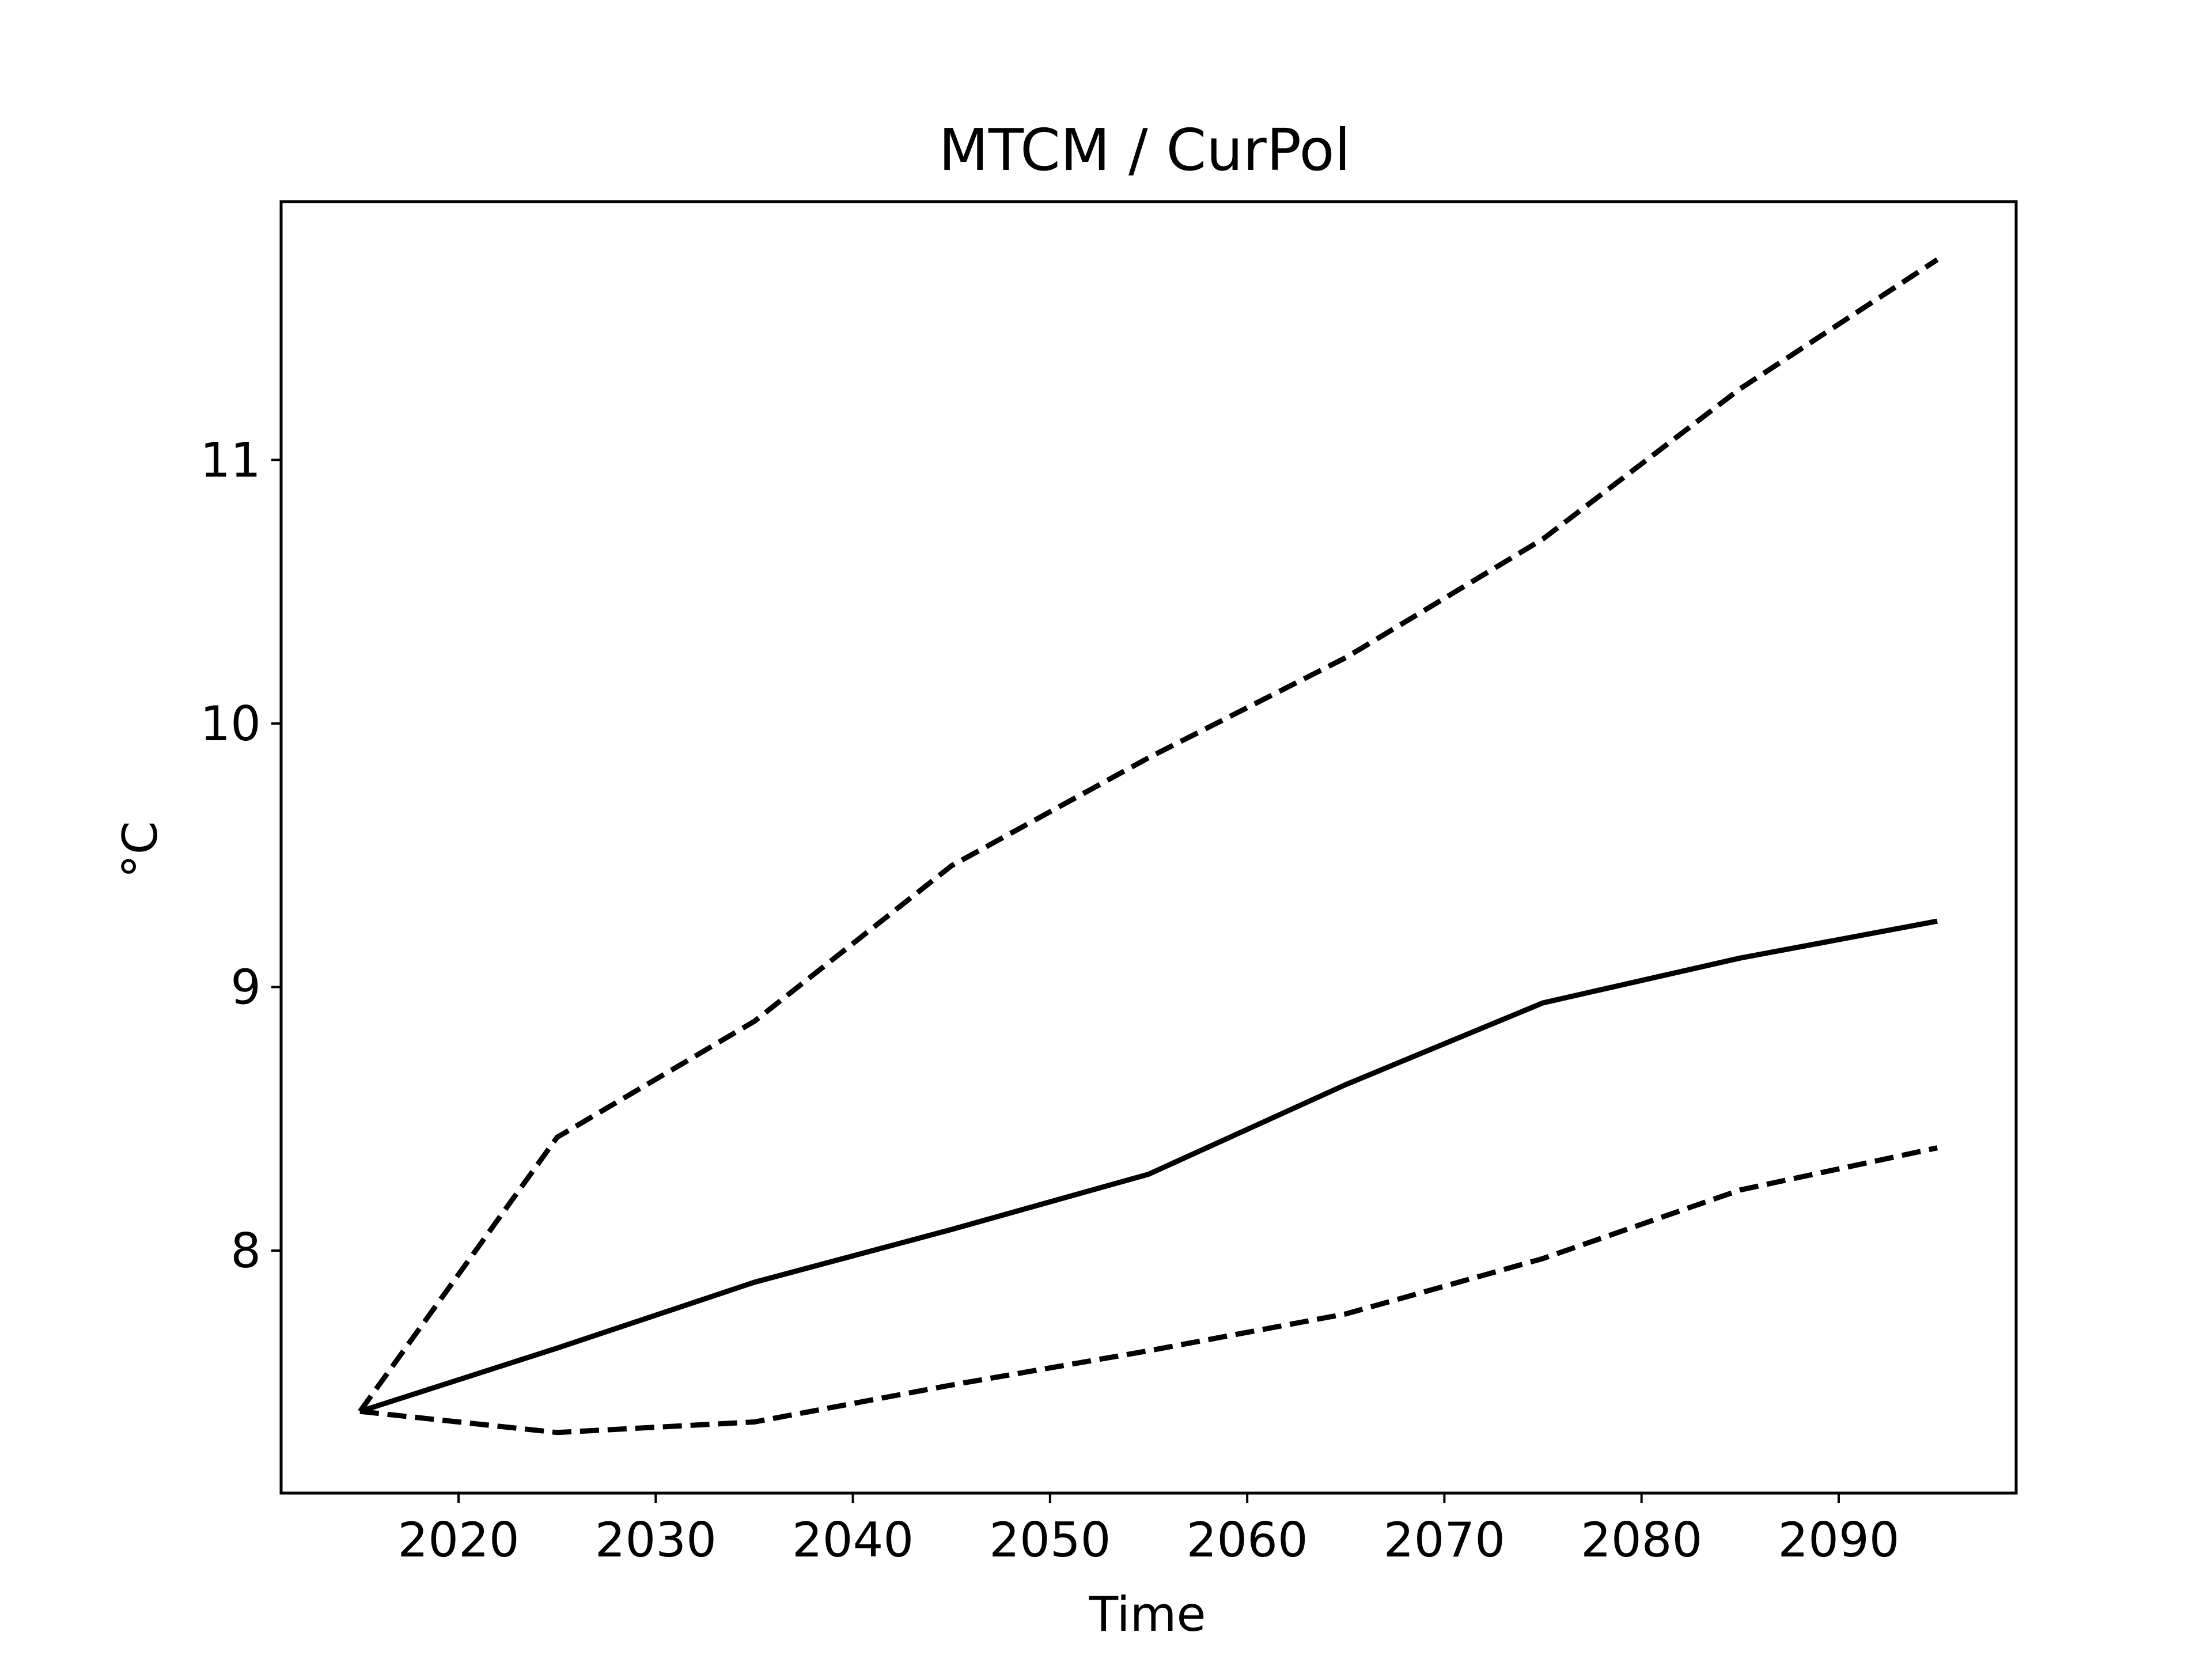 This screenshot has width=2212, height=1659. I want to click on chart-title: MTCM / CurPol, so click(1145, 150).